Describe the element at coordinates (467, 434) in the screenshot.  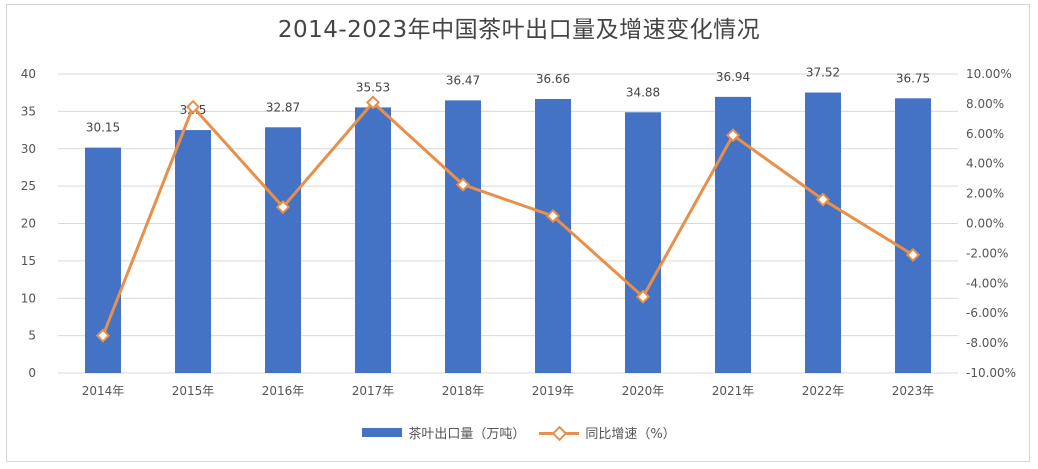
I see `legend-label-volume: 茶叶出口量（万吨）` at that location.